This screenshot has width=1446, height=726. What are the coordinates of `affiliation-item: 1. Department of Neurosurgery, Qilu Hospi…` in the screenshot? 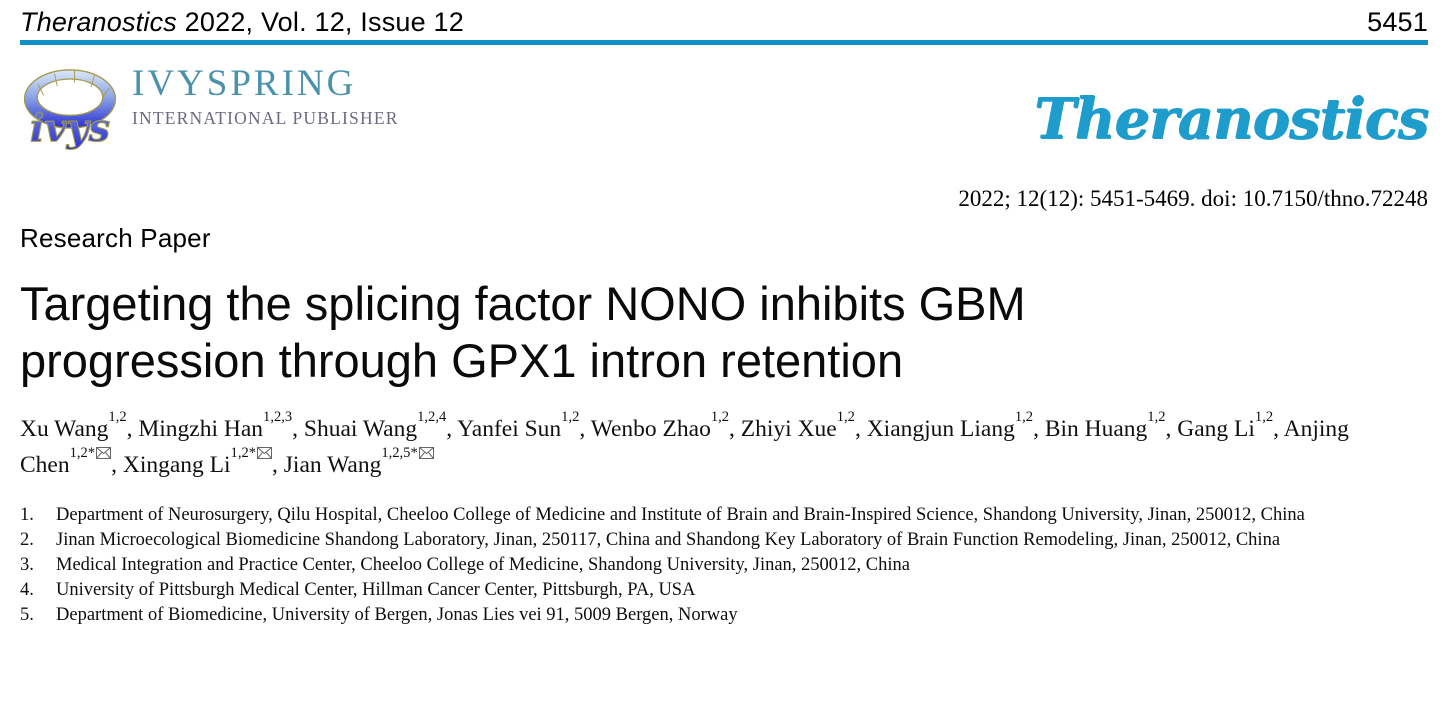 It's located at (724, 515).